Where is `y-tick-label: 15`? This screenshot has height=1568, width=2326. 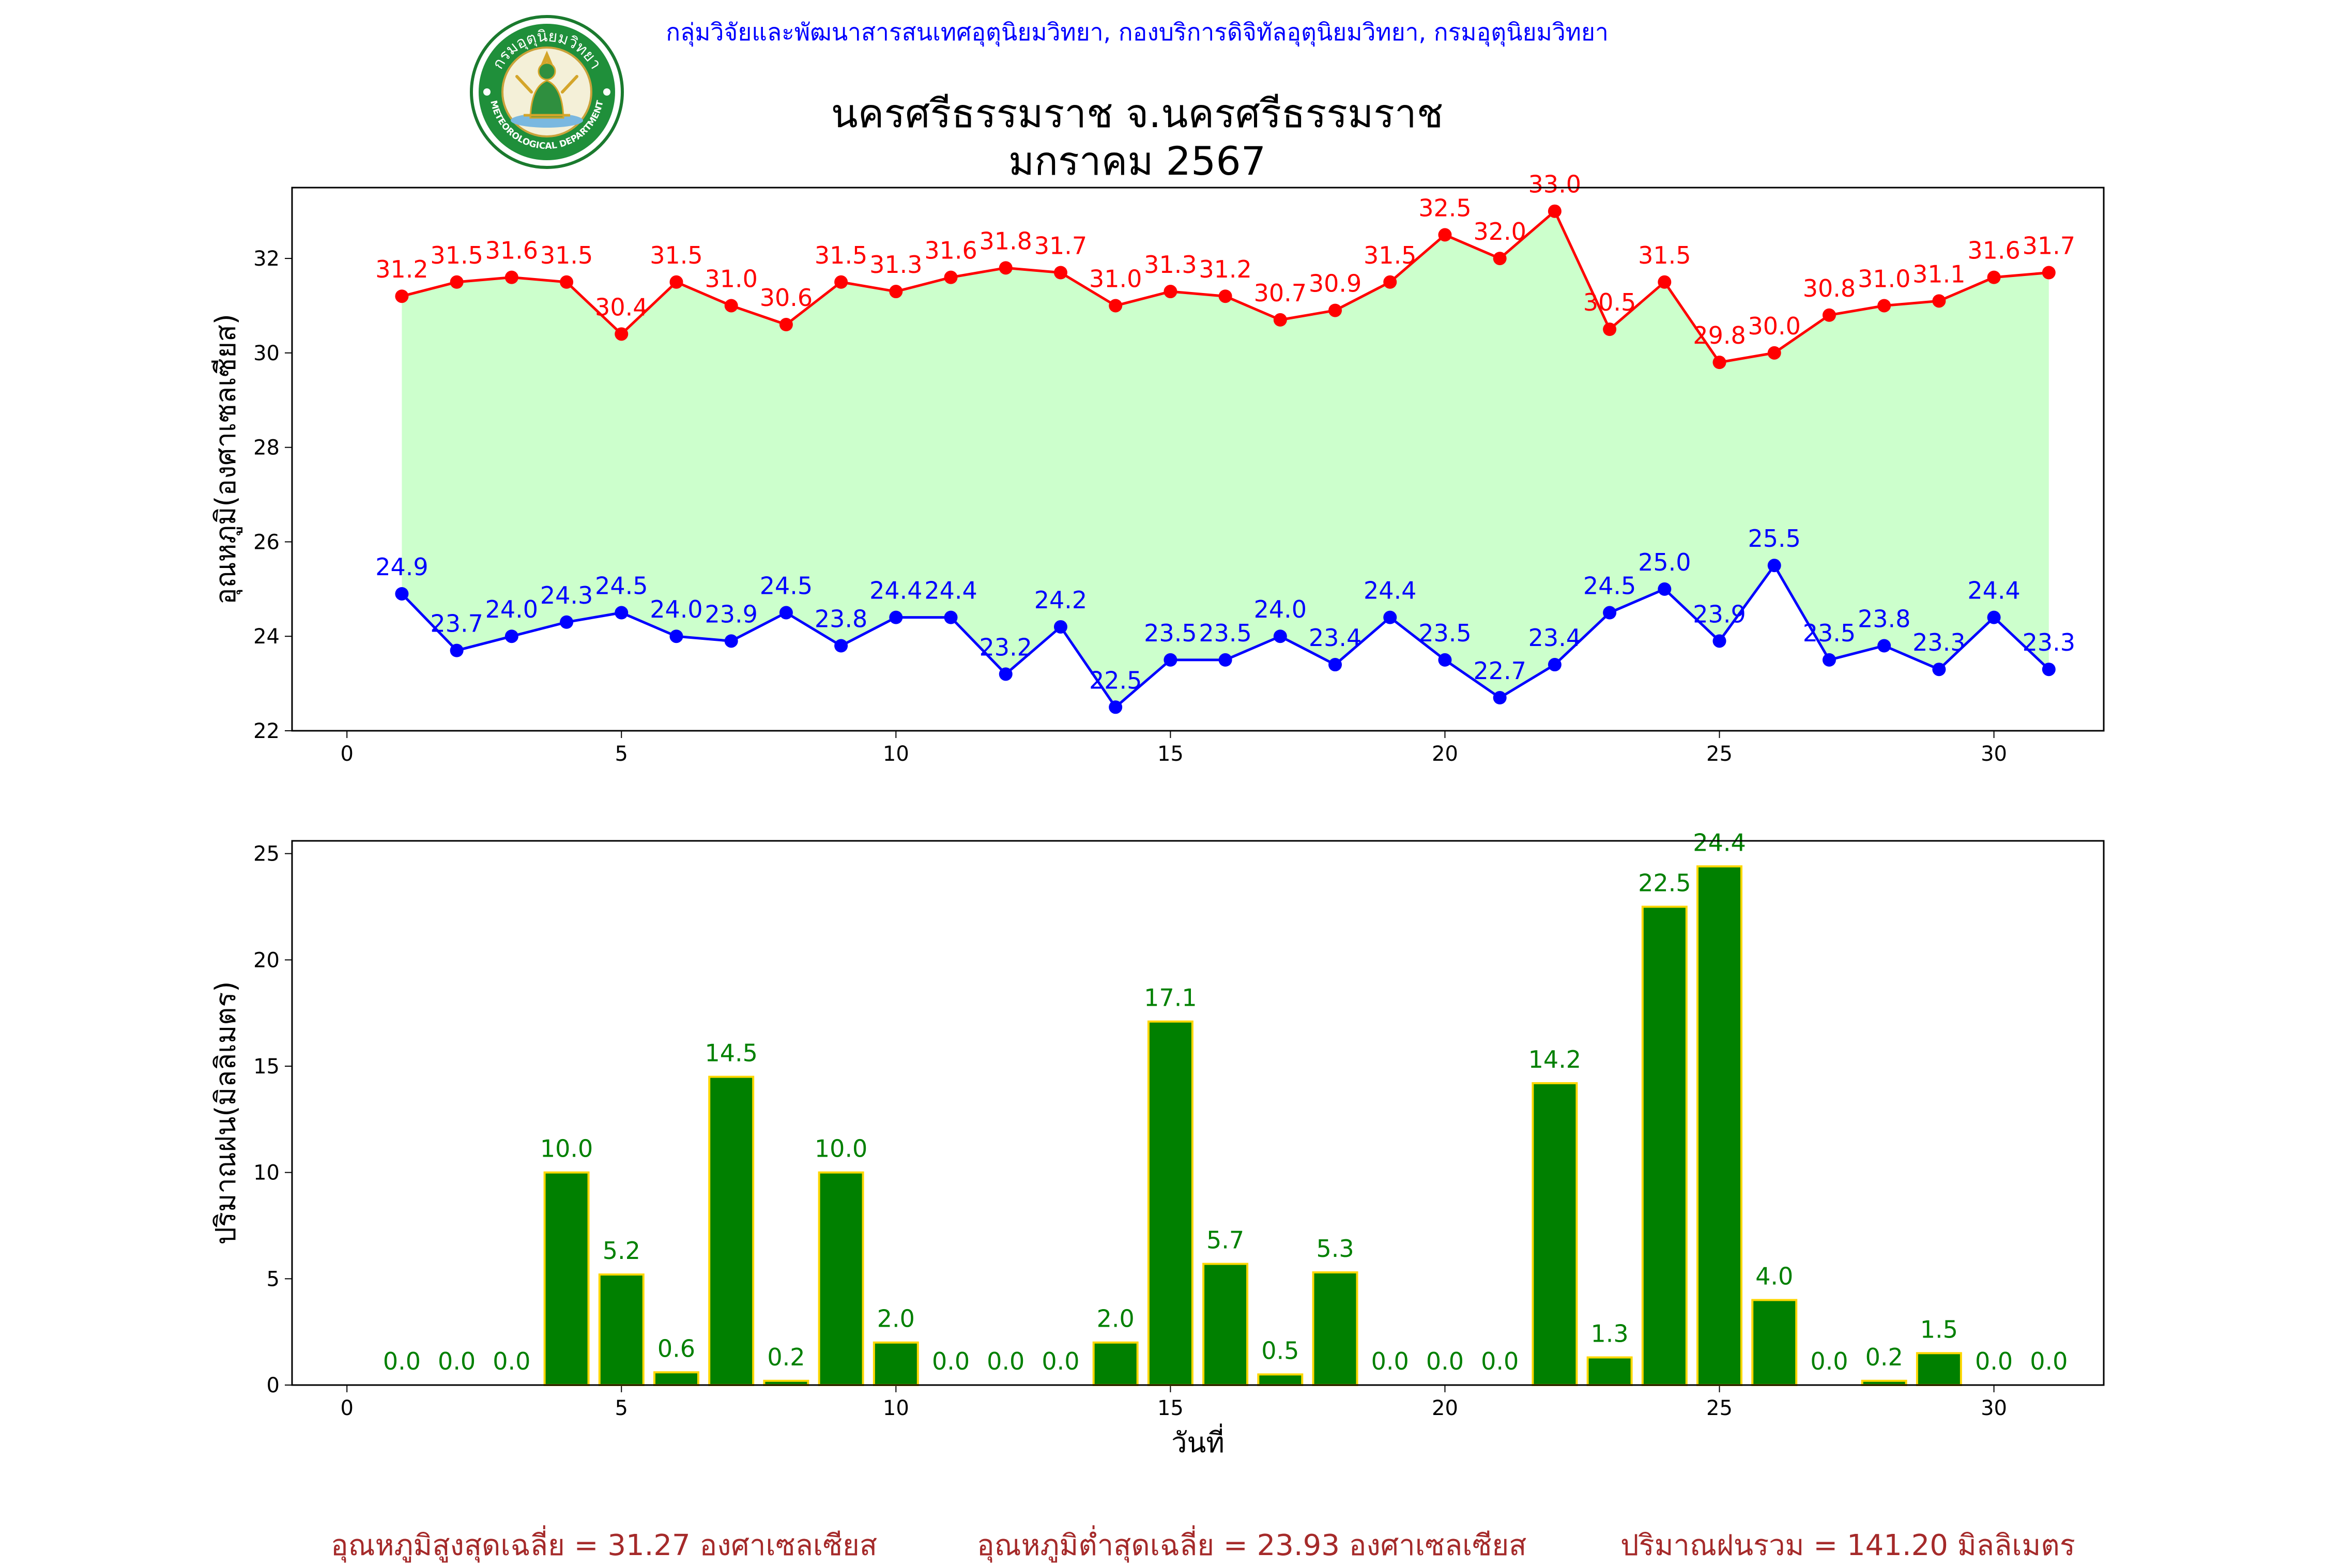 y-tick-label: 15 is located at coordinates (266, 1067).